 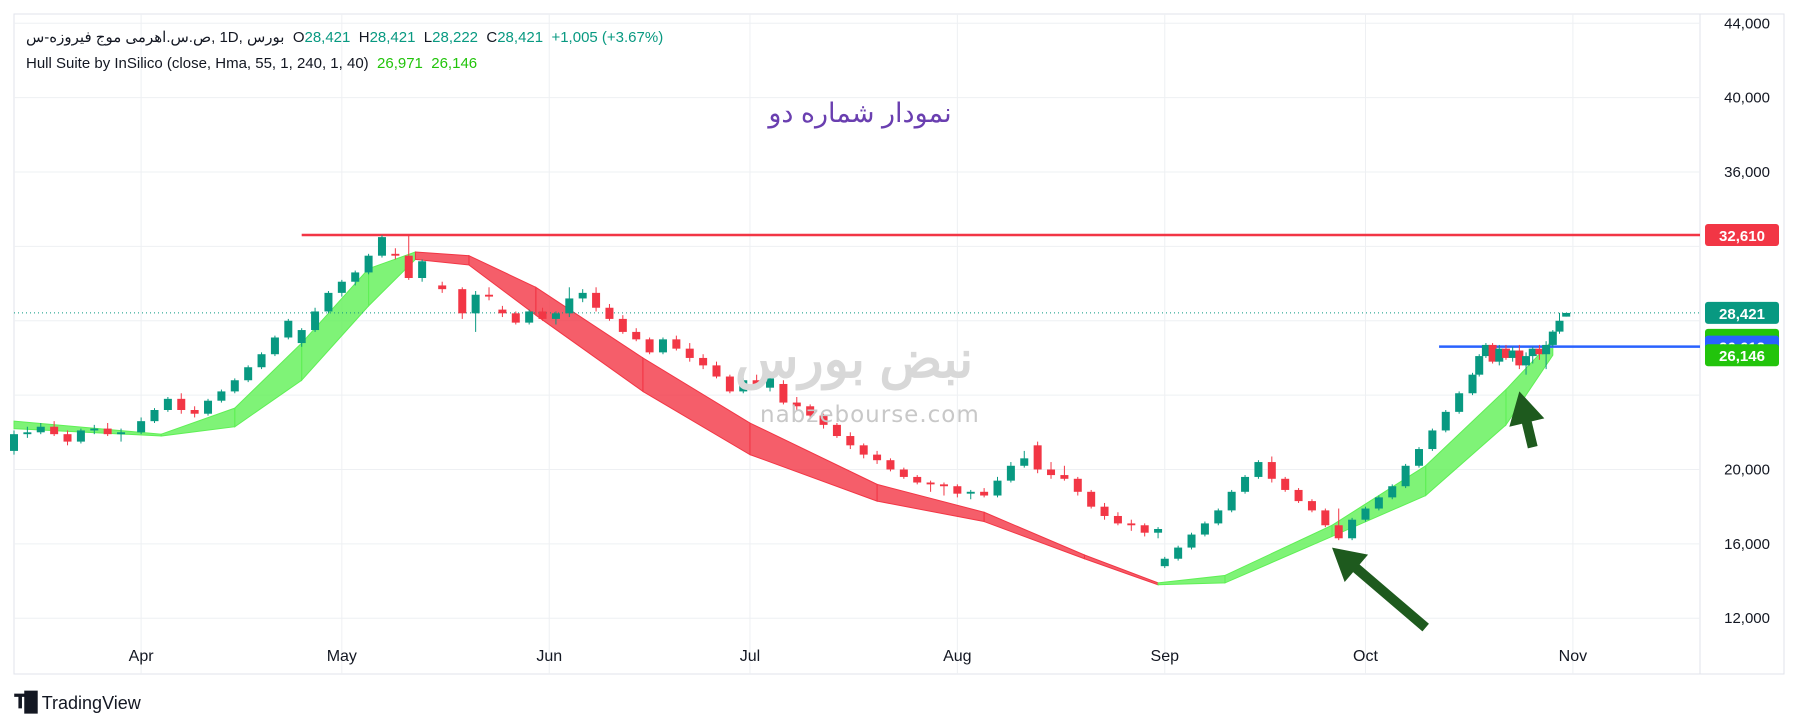 What do you see at coordinates (1747, 23) in the screenshot?
I see `y-tick-label: 44,000` at bounding box center [1747, 23].